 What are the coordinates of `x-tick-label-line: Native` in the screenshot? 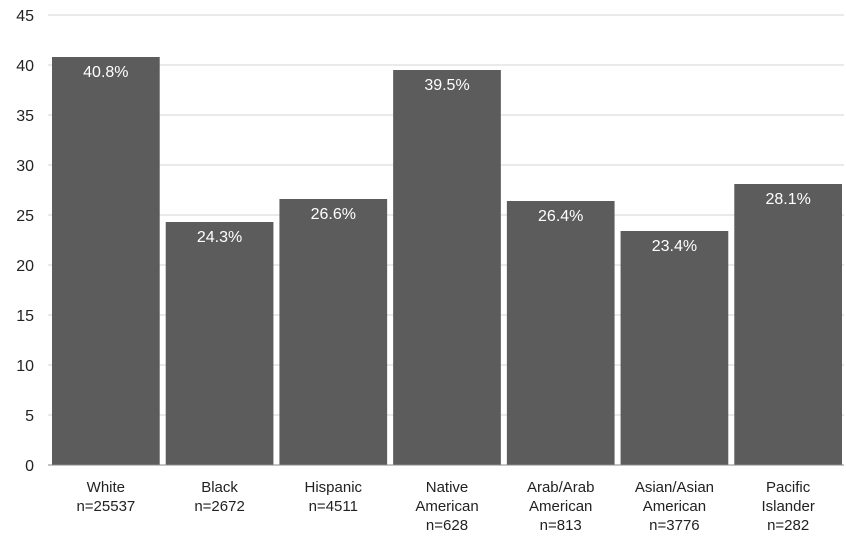 It's located at (447, 487).